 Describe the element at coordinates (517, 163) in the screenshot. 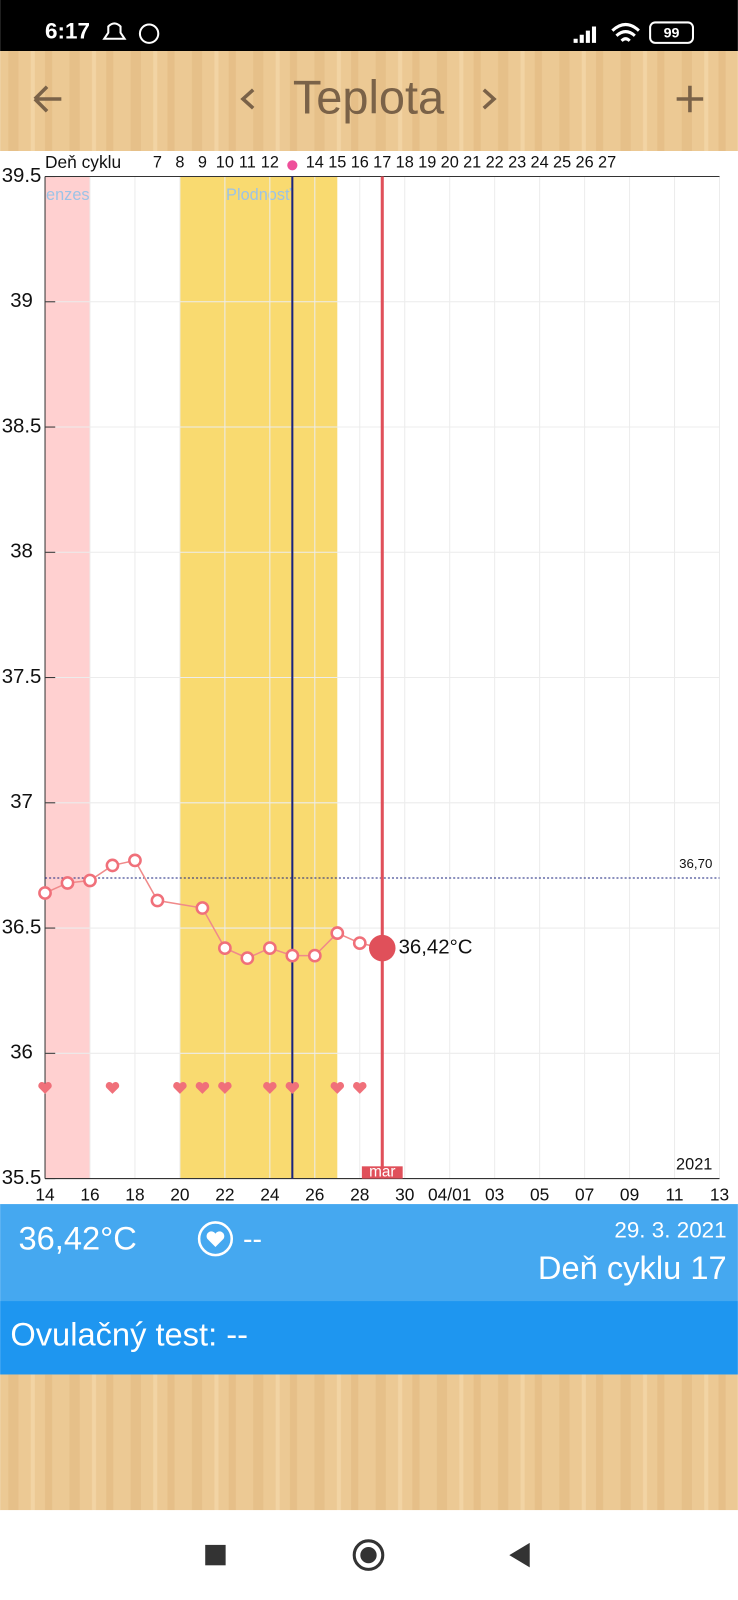

I see `cycle-day: 23` at that location.